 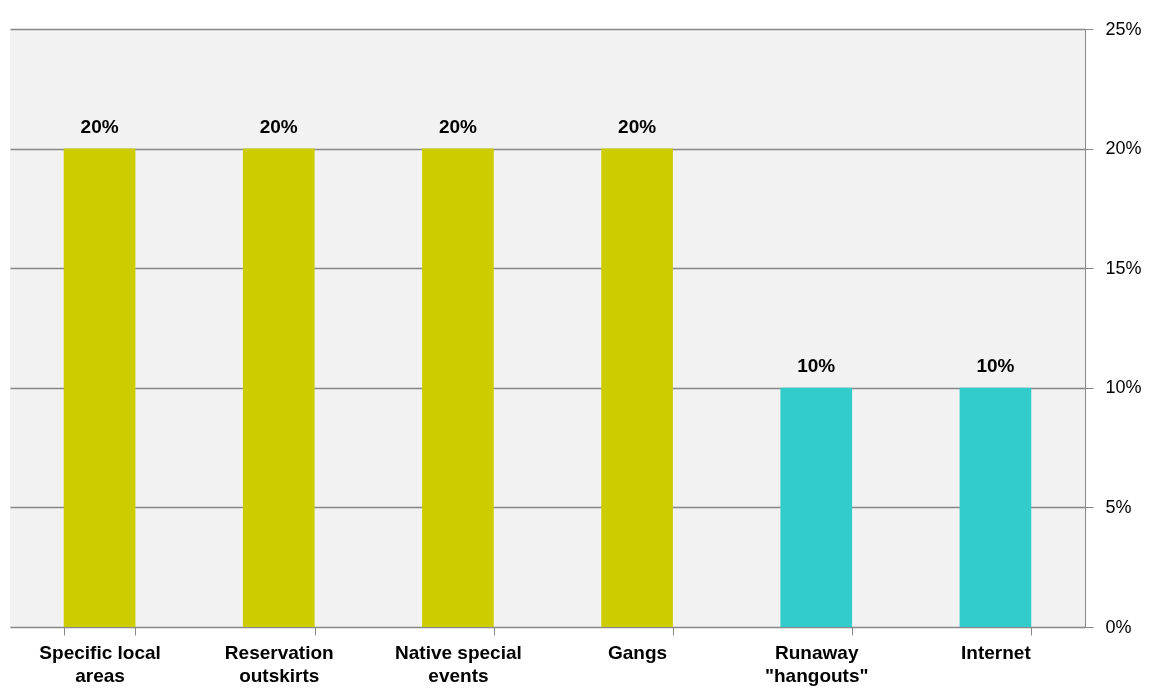 I want to click on y-tick-label: 5%, so click(x=1118, y=506).